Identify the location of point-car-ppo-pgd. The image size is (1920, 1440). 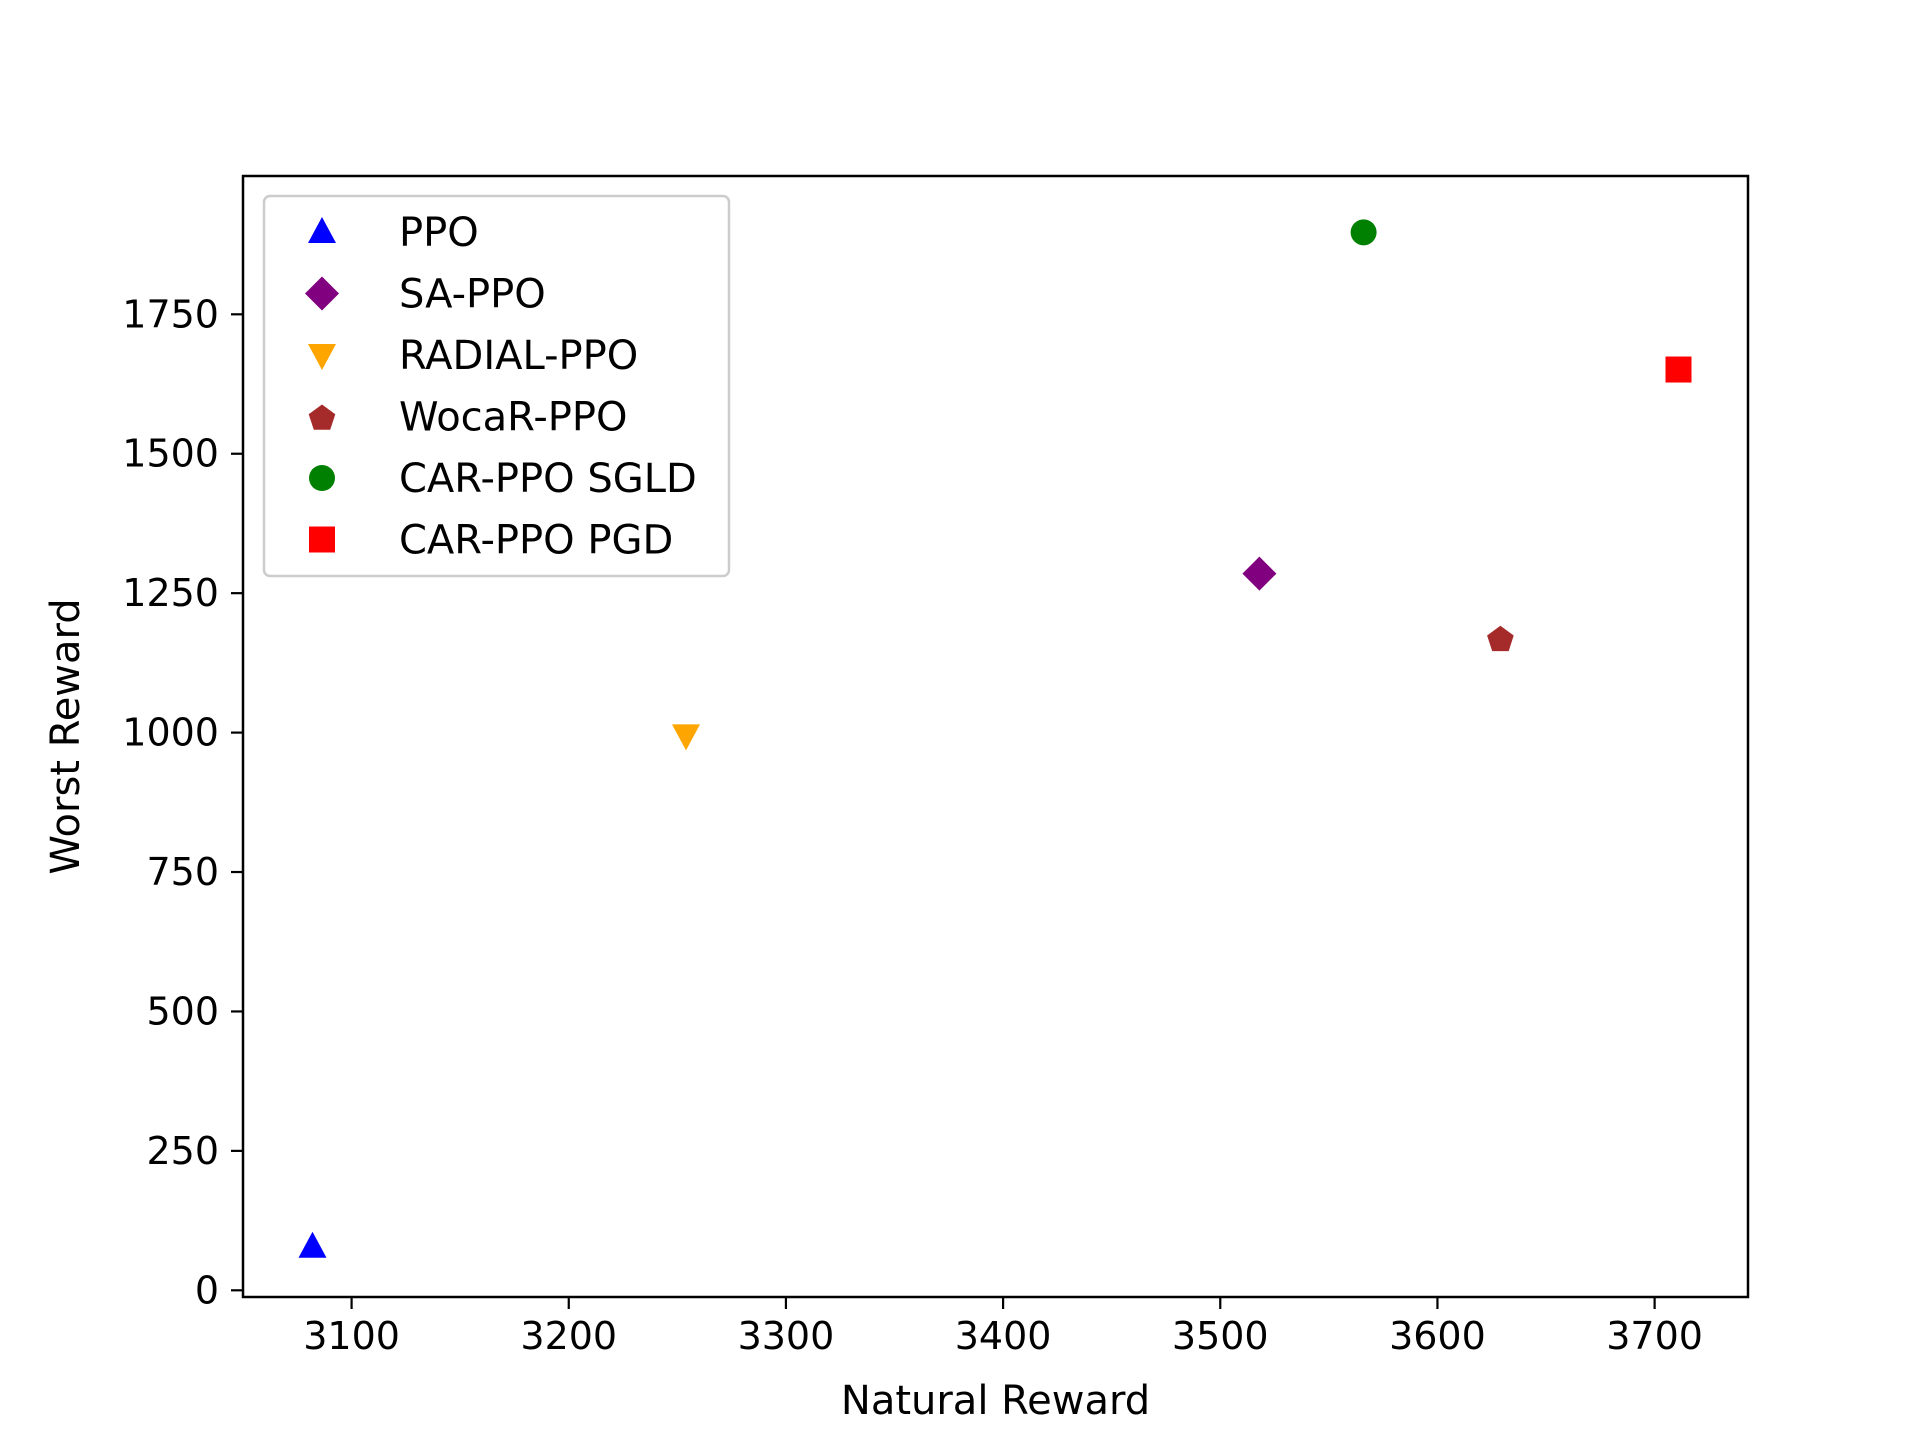
(1678, 369).